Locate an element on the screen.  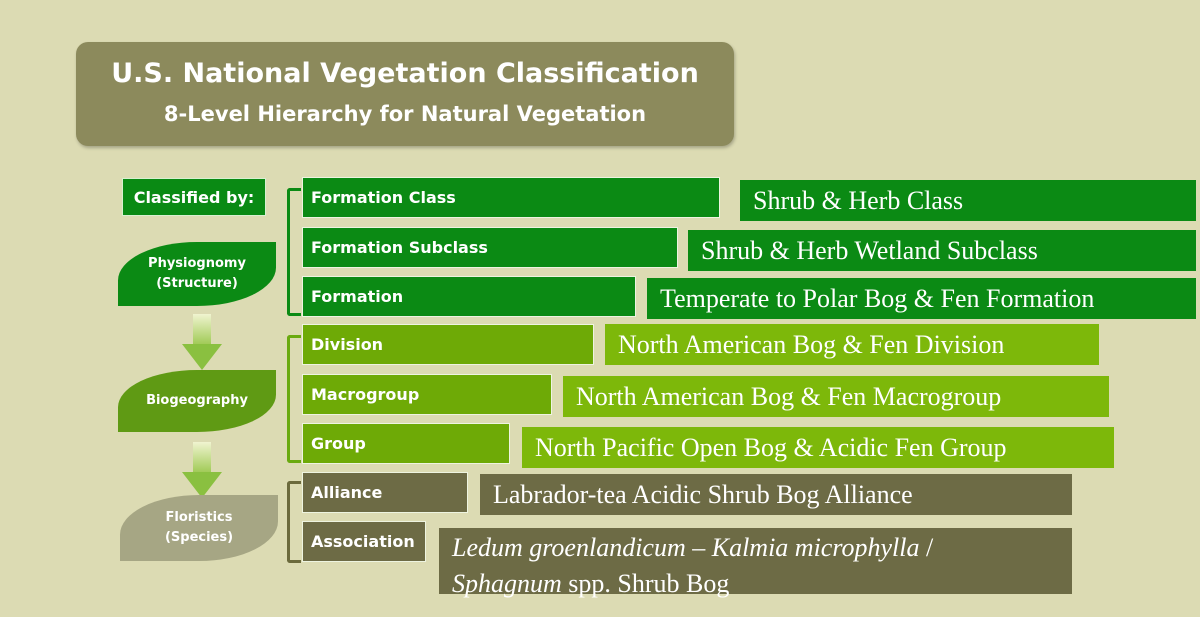
level-formation: Formation is located at coordinates (469, 296).